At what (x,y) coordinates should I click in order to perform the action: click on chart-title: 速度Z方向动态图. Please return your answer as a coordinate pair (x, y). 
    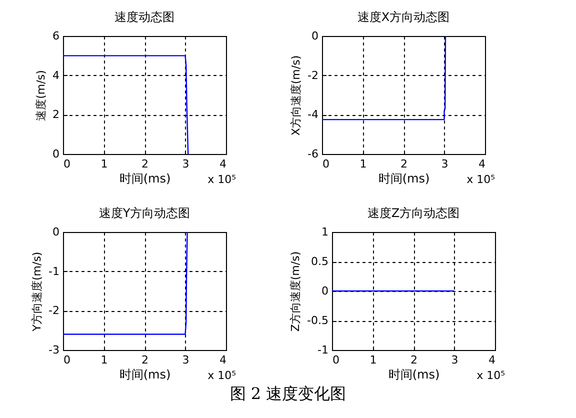
    Looking at the image, I should click on (413, 213).